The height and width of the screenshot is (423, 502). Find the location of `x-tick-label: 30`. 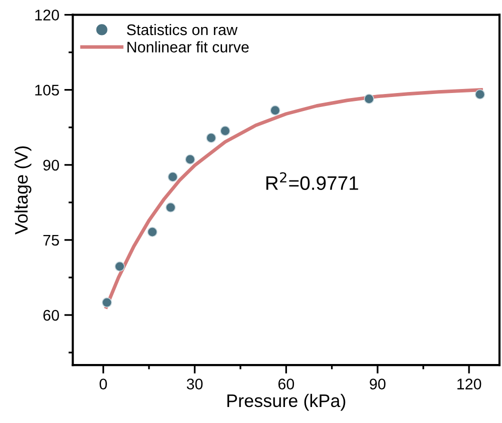

x-tick-label: 30 is located at coordinates (194, 384).